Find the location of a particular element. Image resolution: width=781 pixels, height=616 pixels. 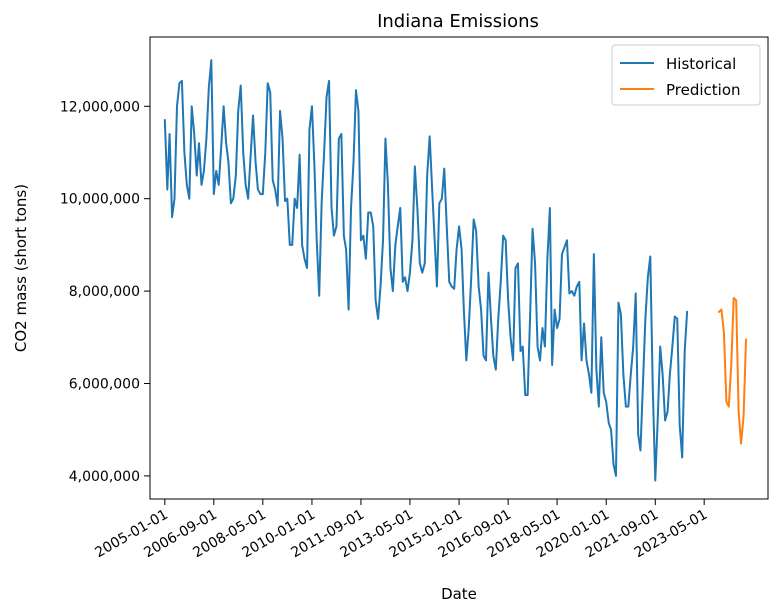

legend-prediction-label: Prediction is located at coordinates (703, 90).